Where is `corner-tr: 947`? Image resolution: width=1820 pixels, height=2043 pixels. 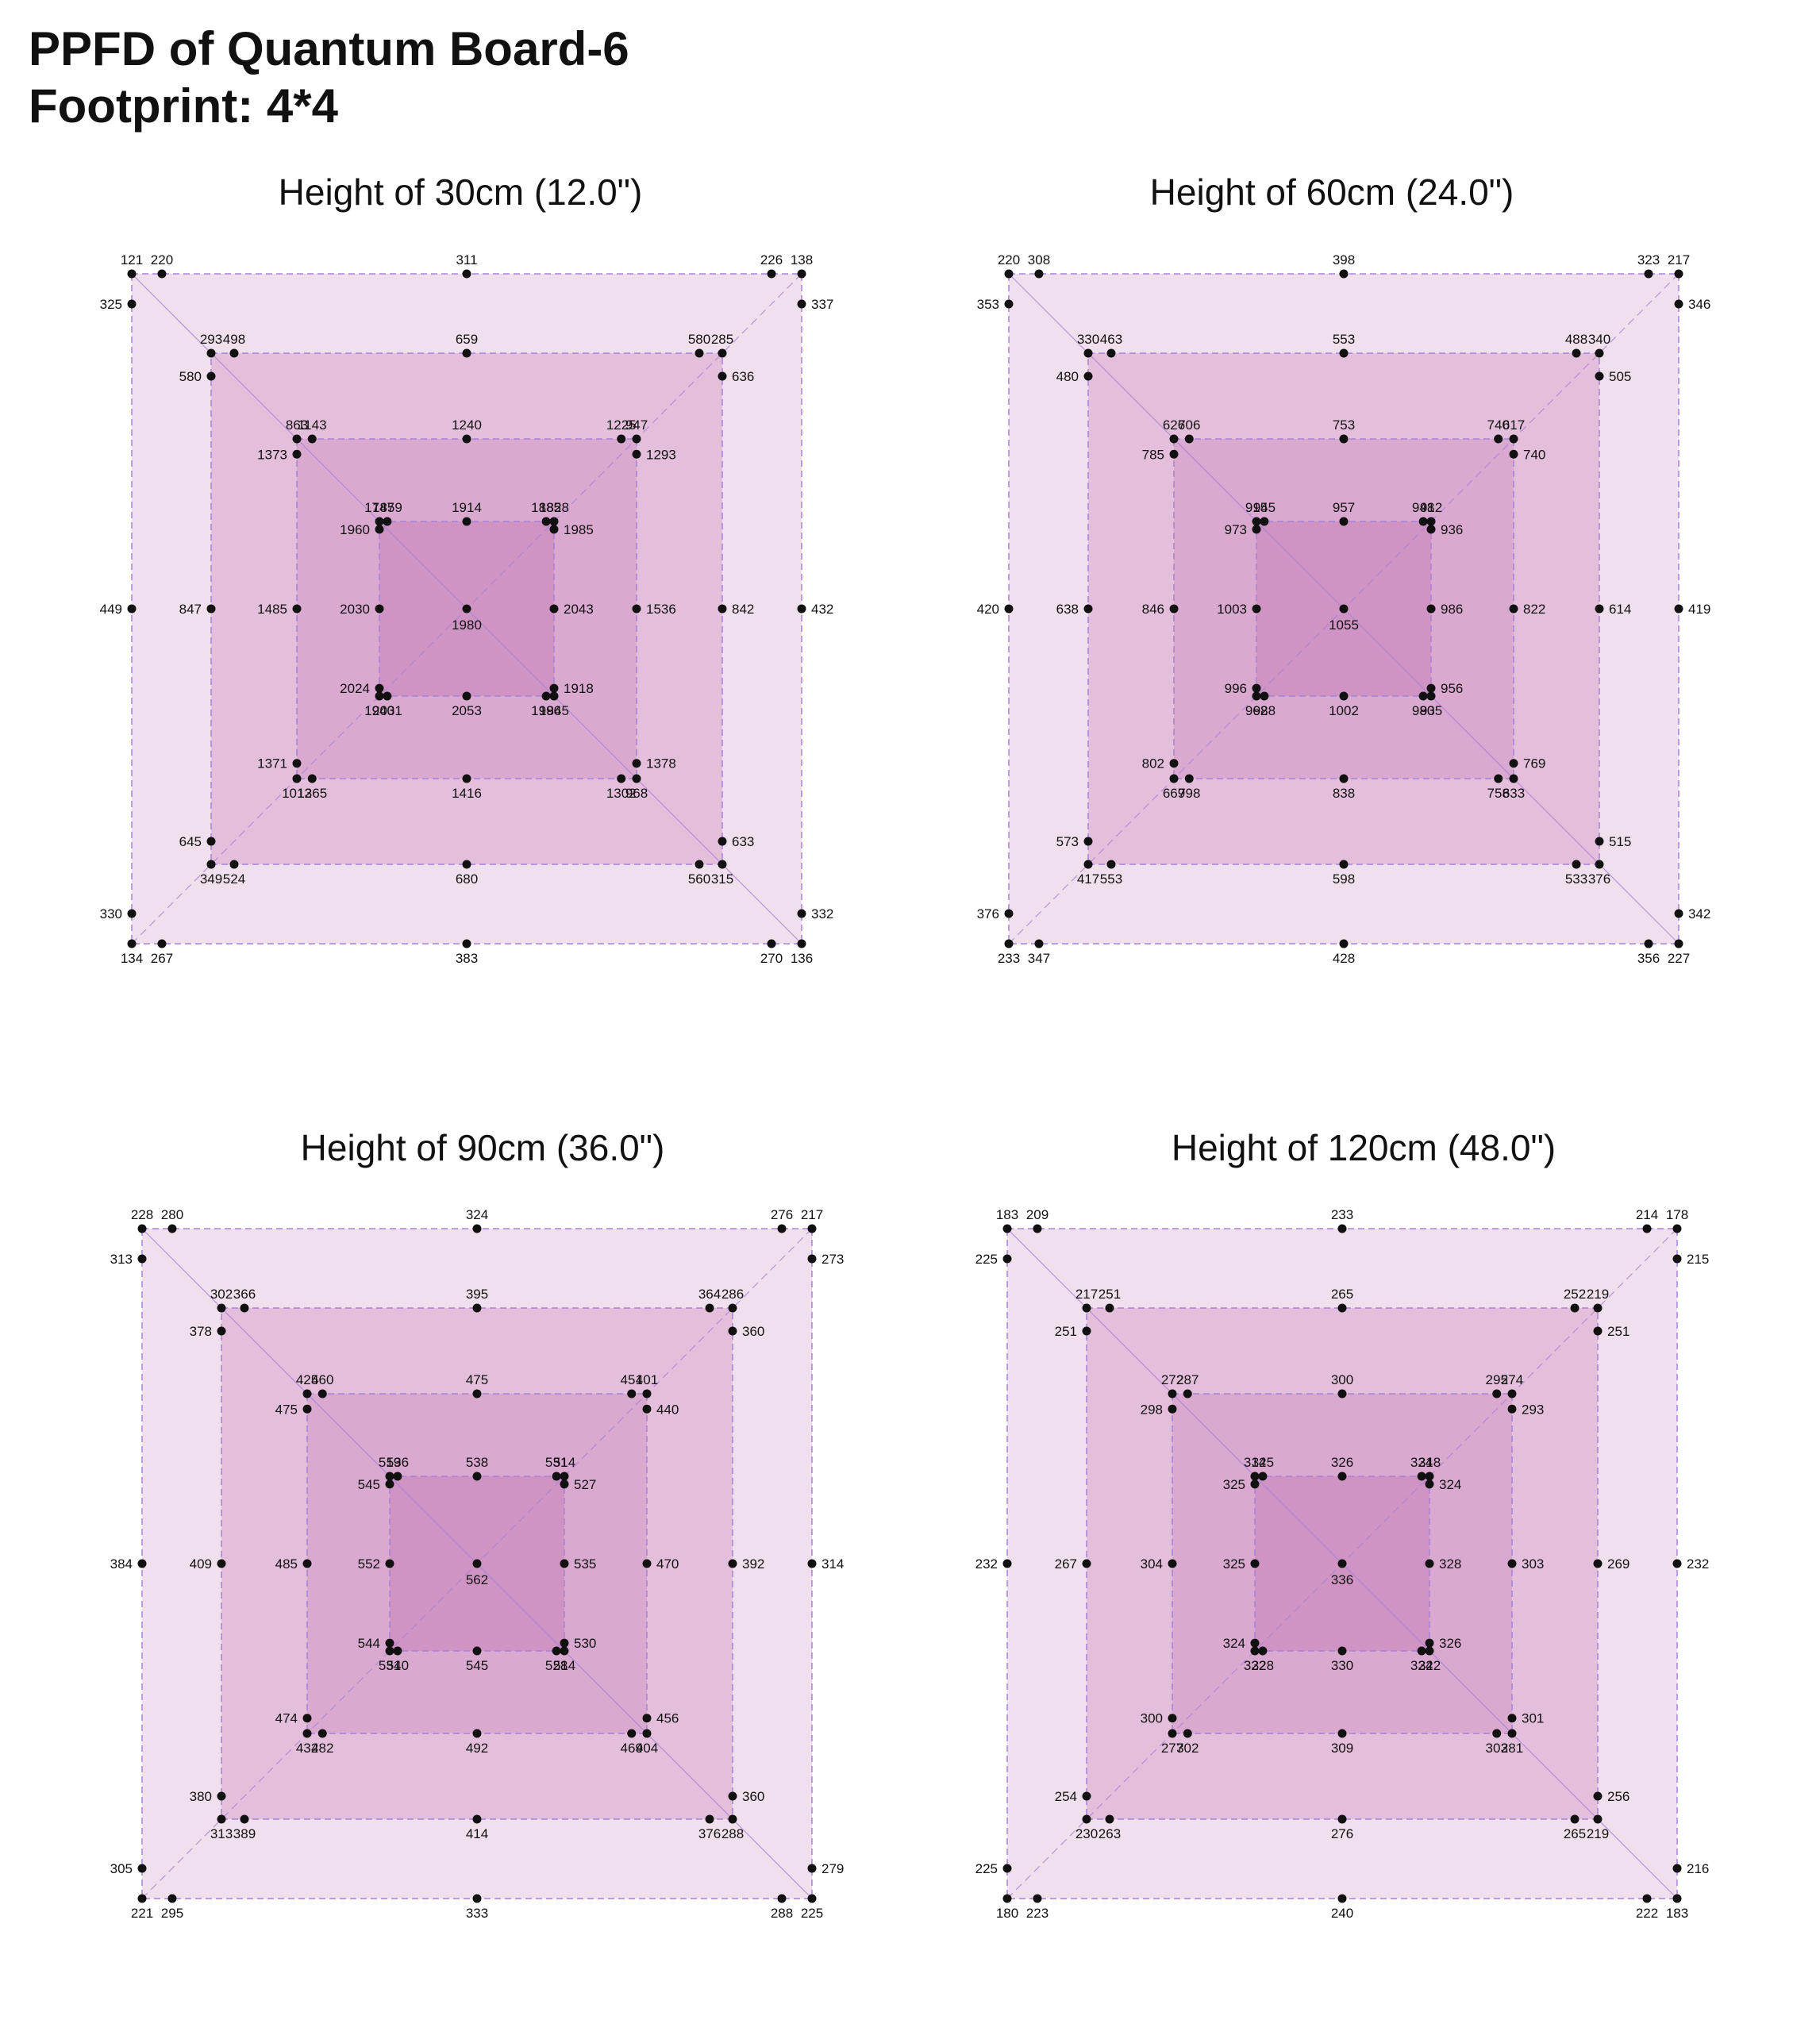 corner-tr: 947 is located at coordinates (636, 430).